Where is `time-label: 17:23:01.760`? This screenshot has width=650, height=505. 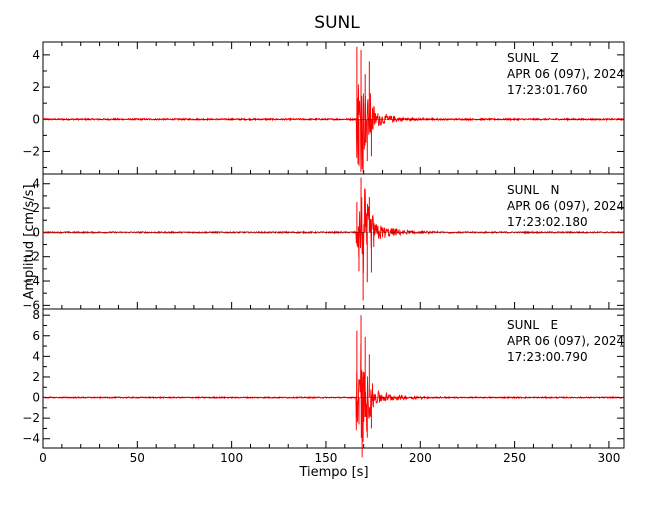
time-label: 17:23:01.760 is located at coordinates (547, 90).